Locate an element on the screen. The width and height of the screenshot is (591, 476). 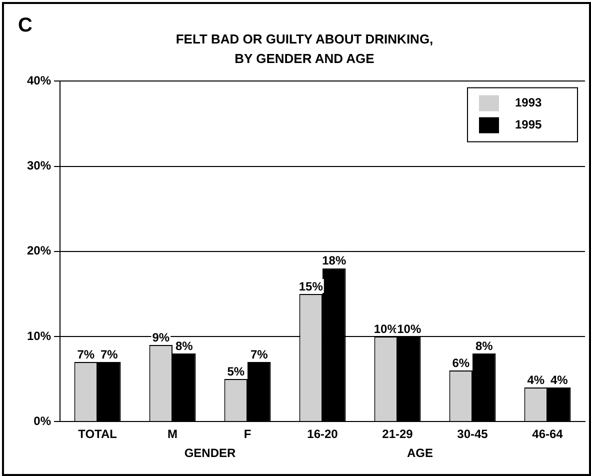
data-label: 6% is located at coordinates (461, 363).